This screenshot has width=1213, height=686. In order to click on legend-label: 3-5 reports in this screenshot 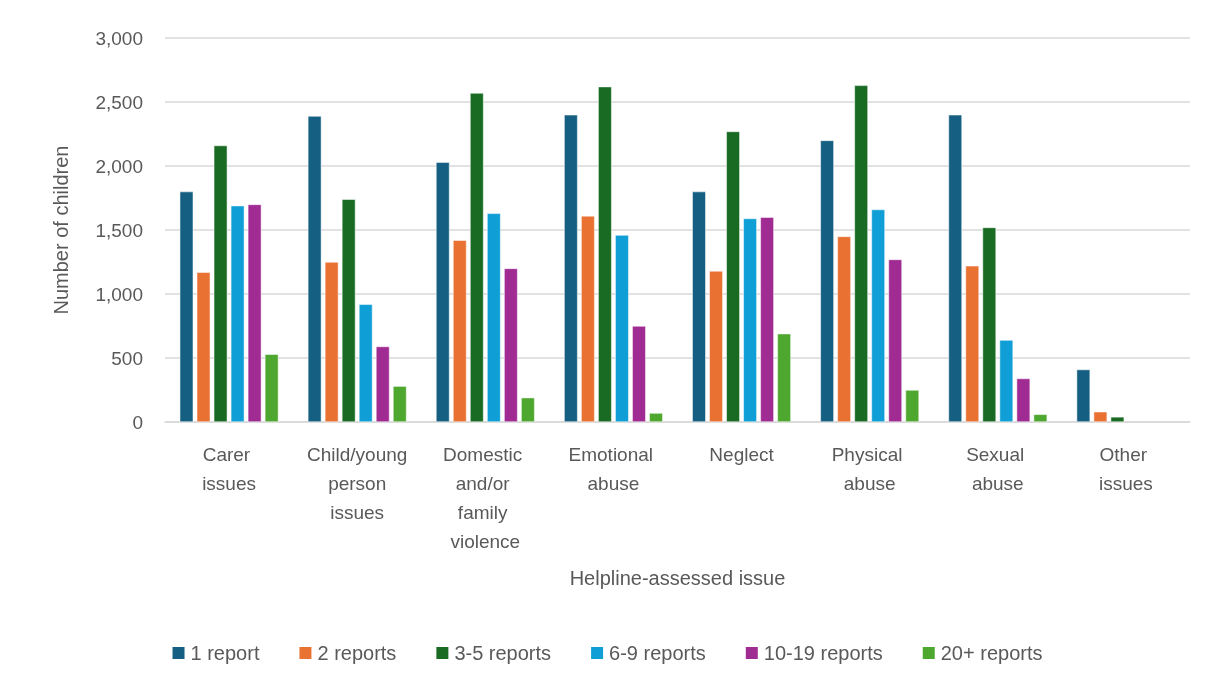, I will do `click(503, 653)`.